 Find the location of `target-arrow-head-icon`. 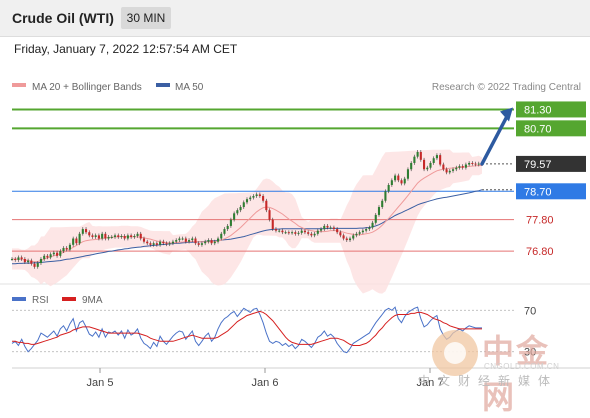

target-arrow-head-icon is located at coordinates (506, 114).